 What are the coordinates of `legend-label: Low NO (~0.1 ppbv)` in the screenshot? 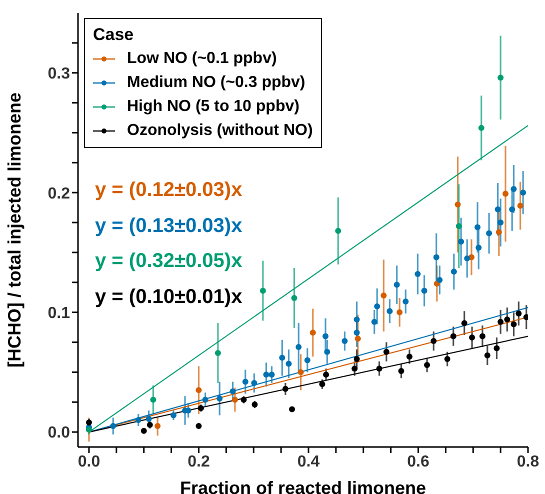 It's located at (202, 59).